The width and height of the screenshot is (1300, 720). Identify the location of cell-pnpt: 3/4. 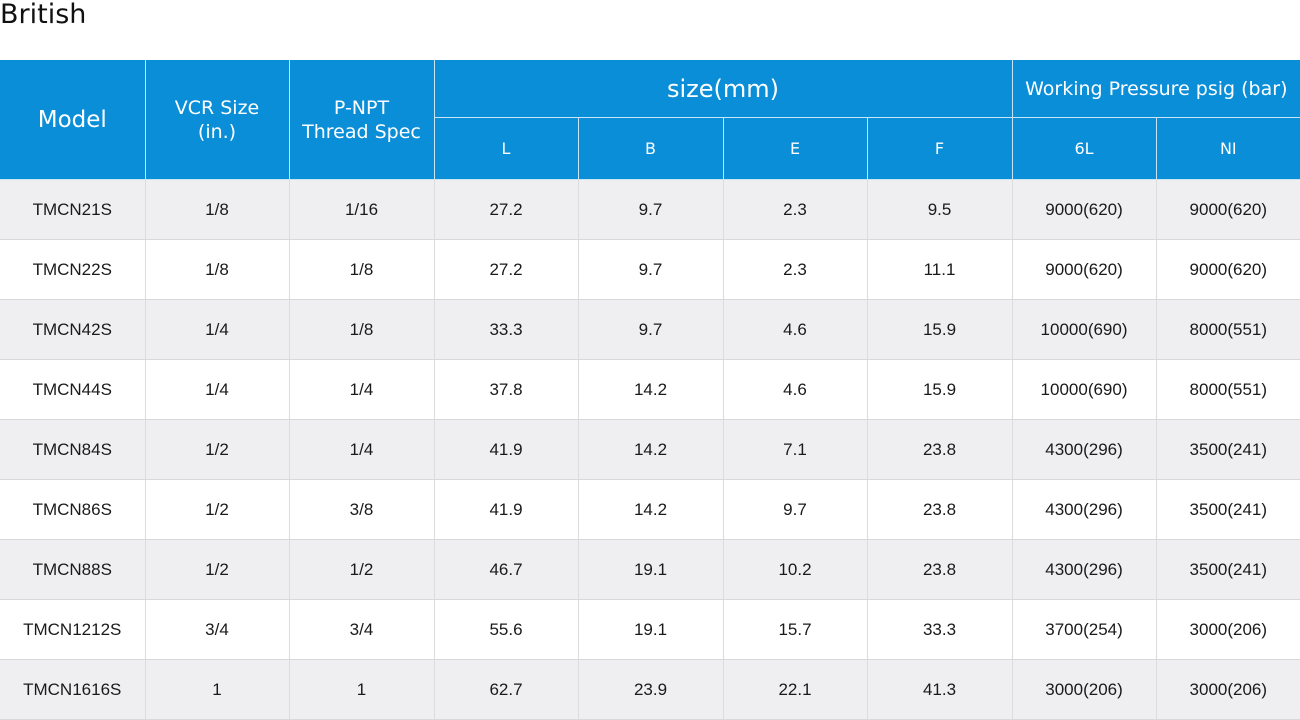
(362, 629).